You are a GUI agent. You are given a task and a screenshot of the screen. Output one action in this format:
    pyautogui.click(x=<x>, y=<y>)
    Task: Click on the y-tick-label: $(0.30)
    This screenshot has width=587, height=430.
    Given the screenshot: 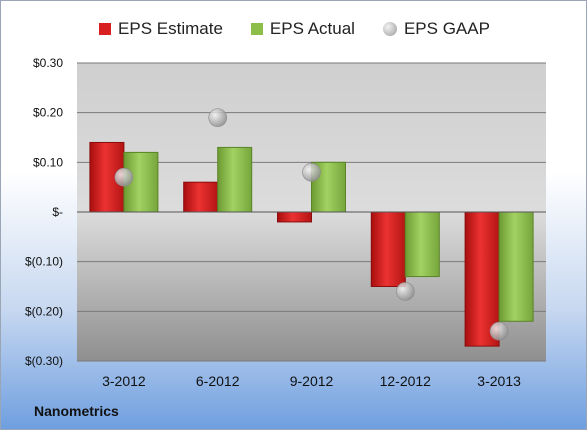 What is the action you would take?
    pyautogui.click(x=44, y=361)
    